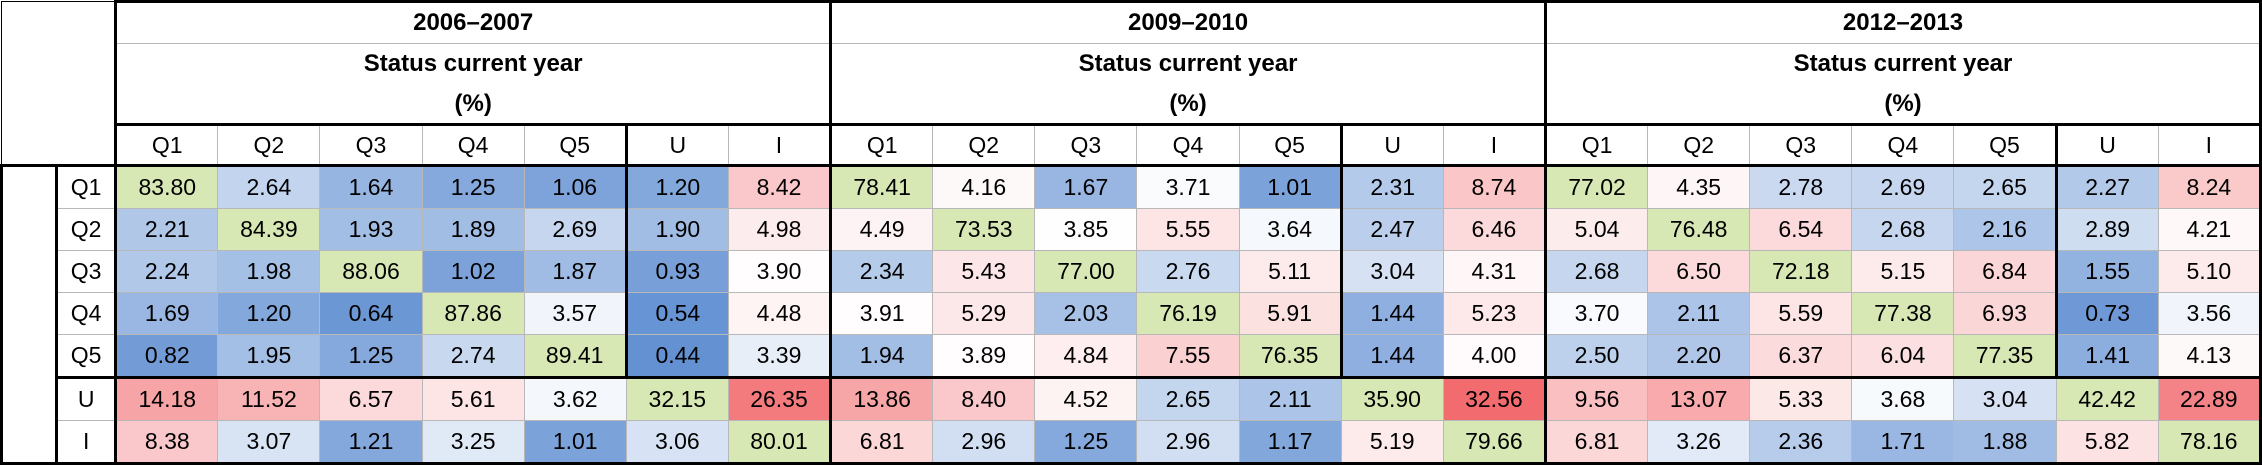 The image size is (2262, 465). I want to click on matrix-cell: 1.01, so click(575, 442).